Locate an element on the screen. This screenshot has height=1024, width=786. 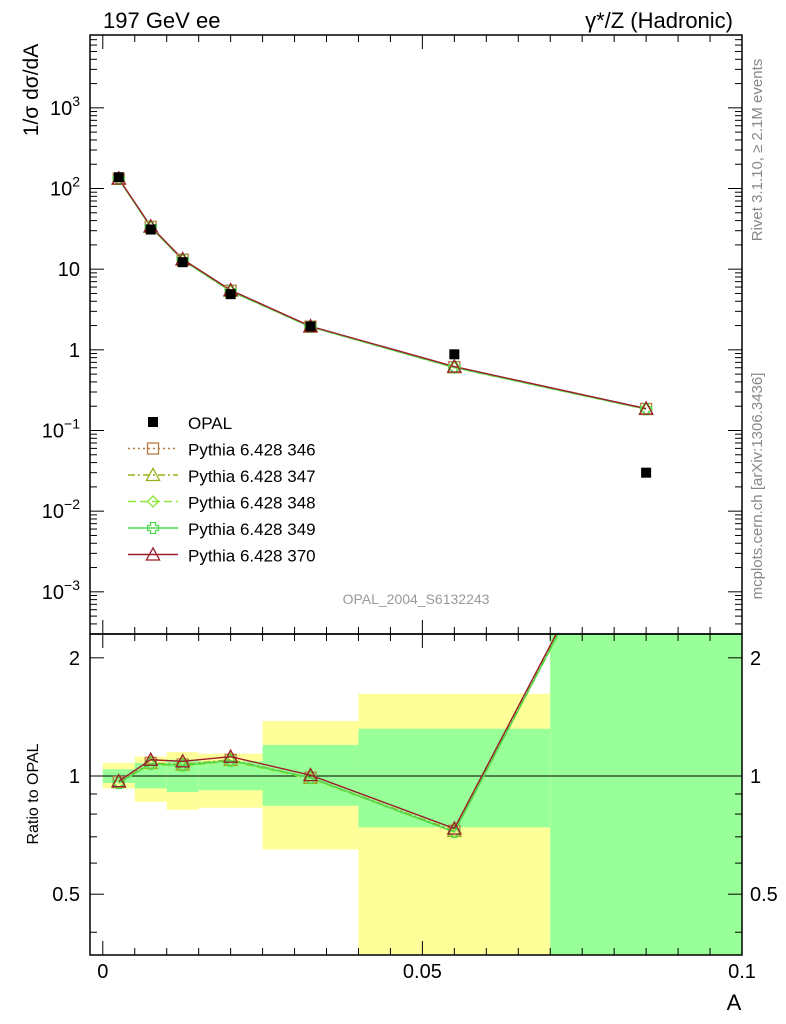
analysis-label: OPAL_2004_S6132243 is located at coordinates (416, 599).